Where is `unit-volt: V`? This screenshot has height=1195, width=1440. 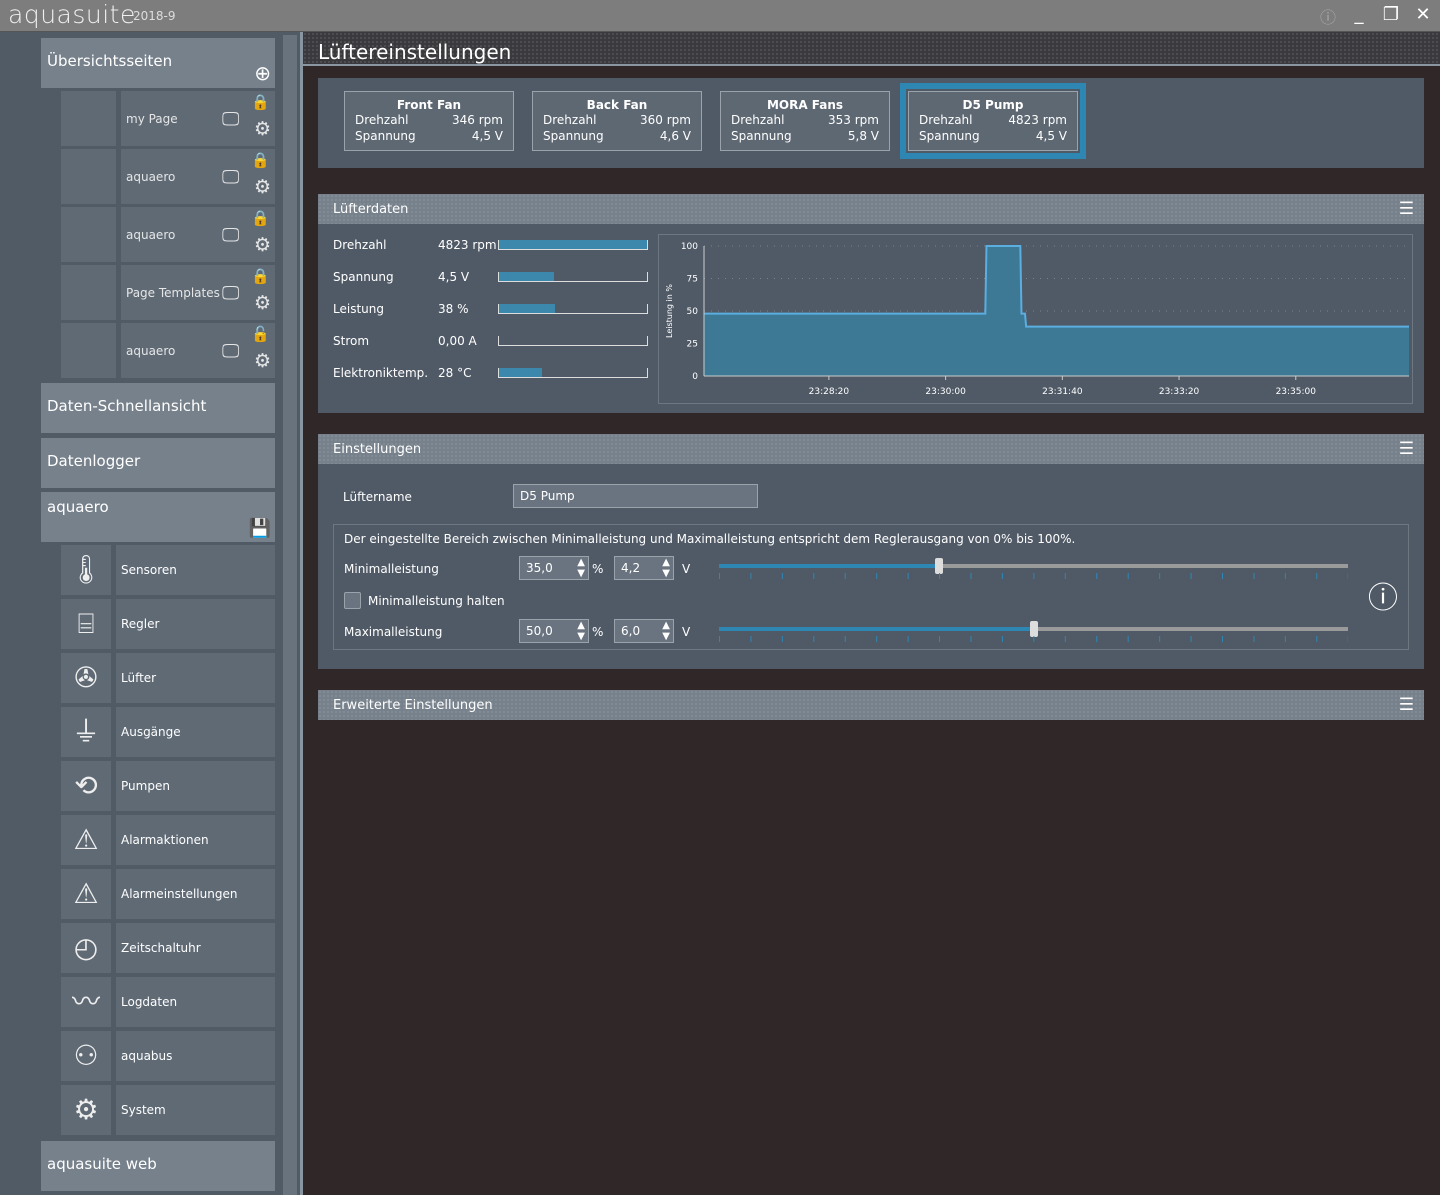
unit-volt: V is located at coordinates (686, 632).